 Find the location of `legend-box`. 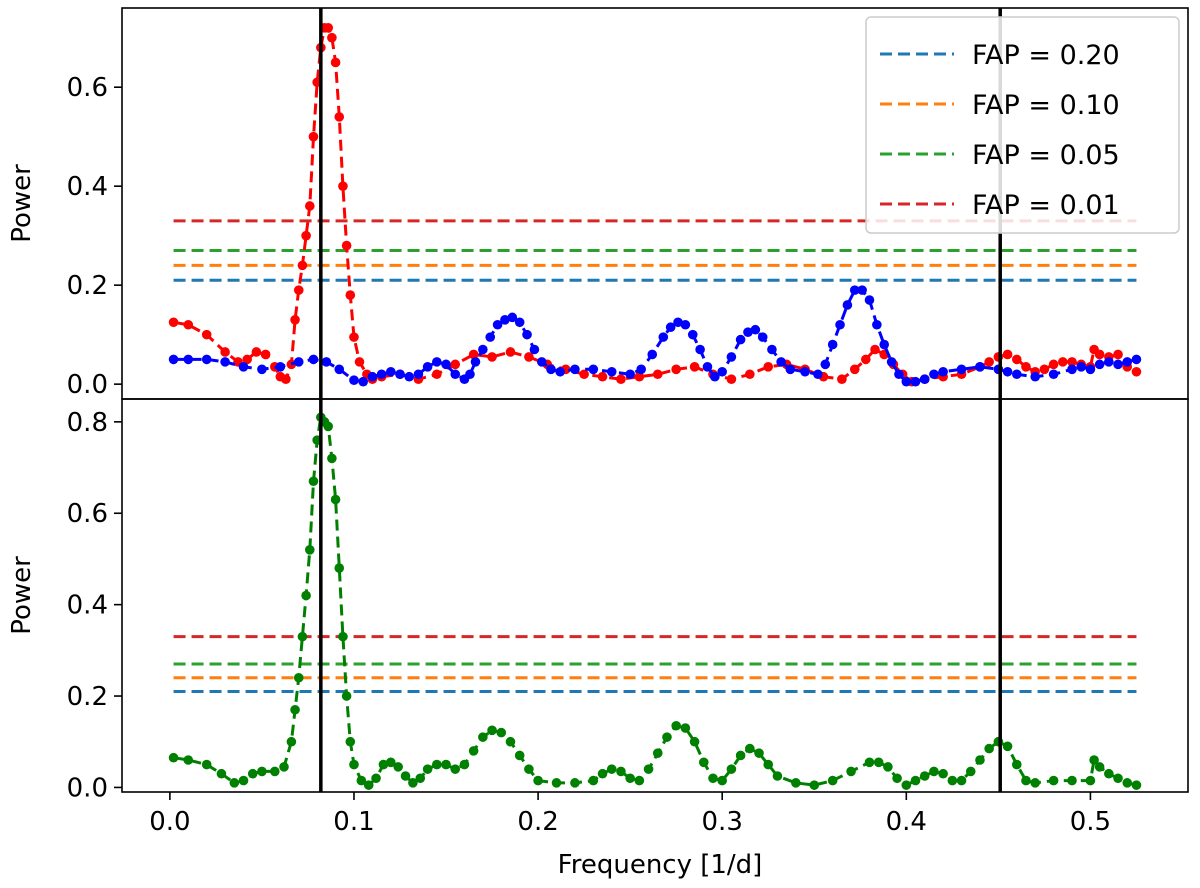

legend-box is located at coordinates (1022, 125).